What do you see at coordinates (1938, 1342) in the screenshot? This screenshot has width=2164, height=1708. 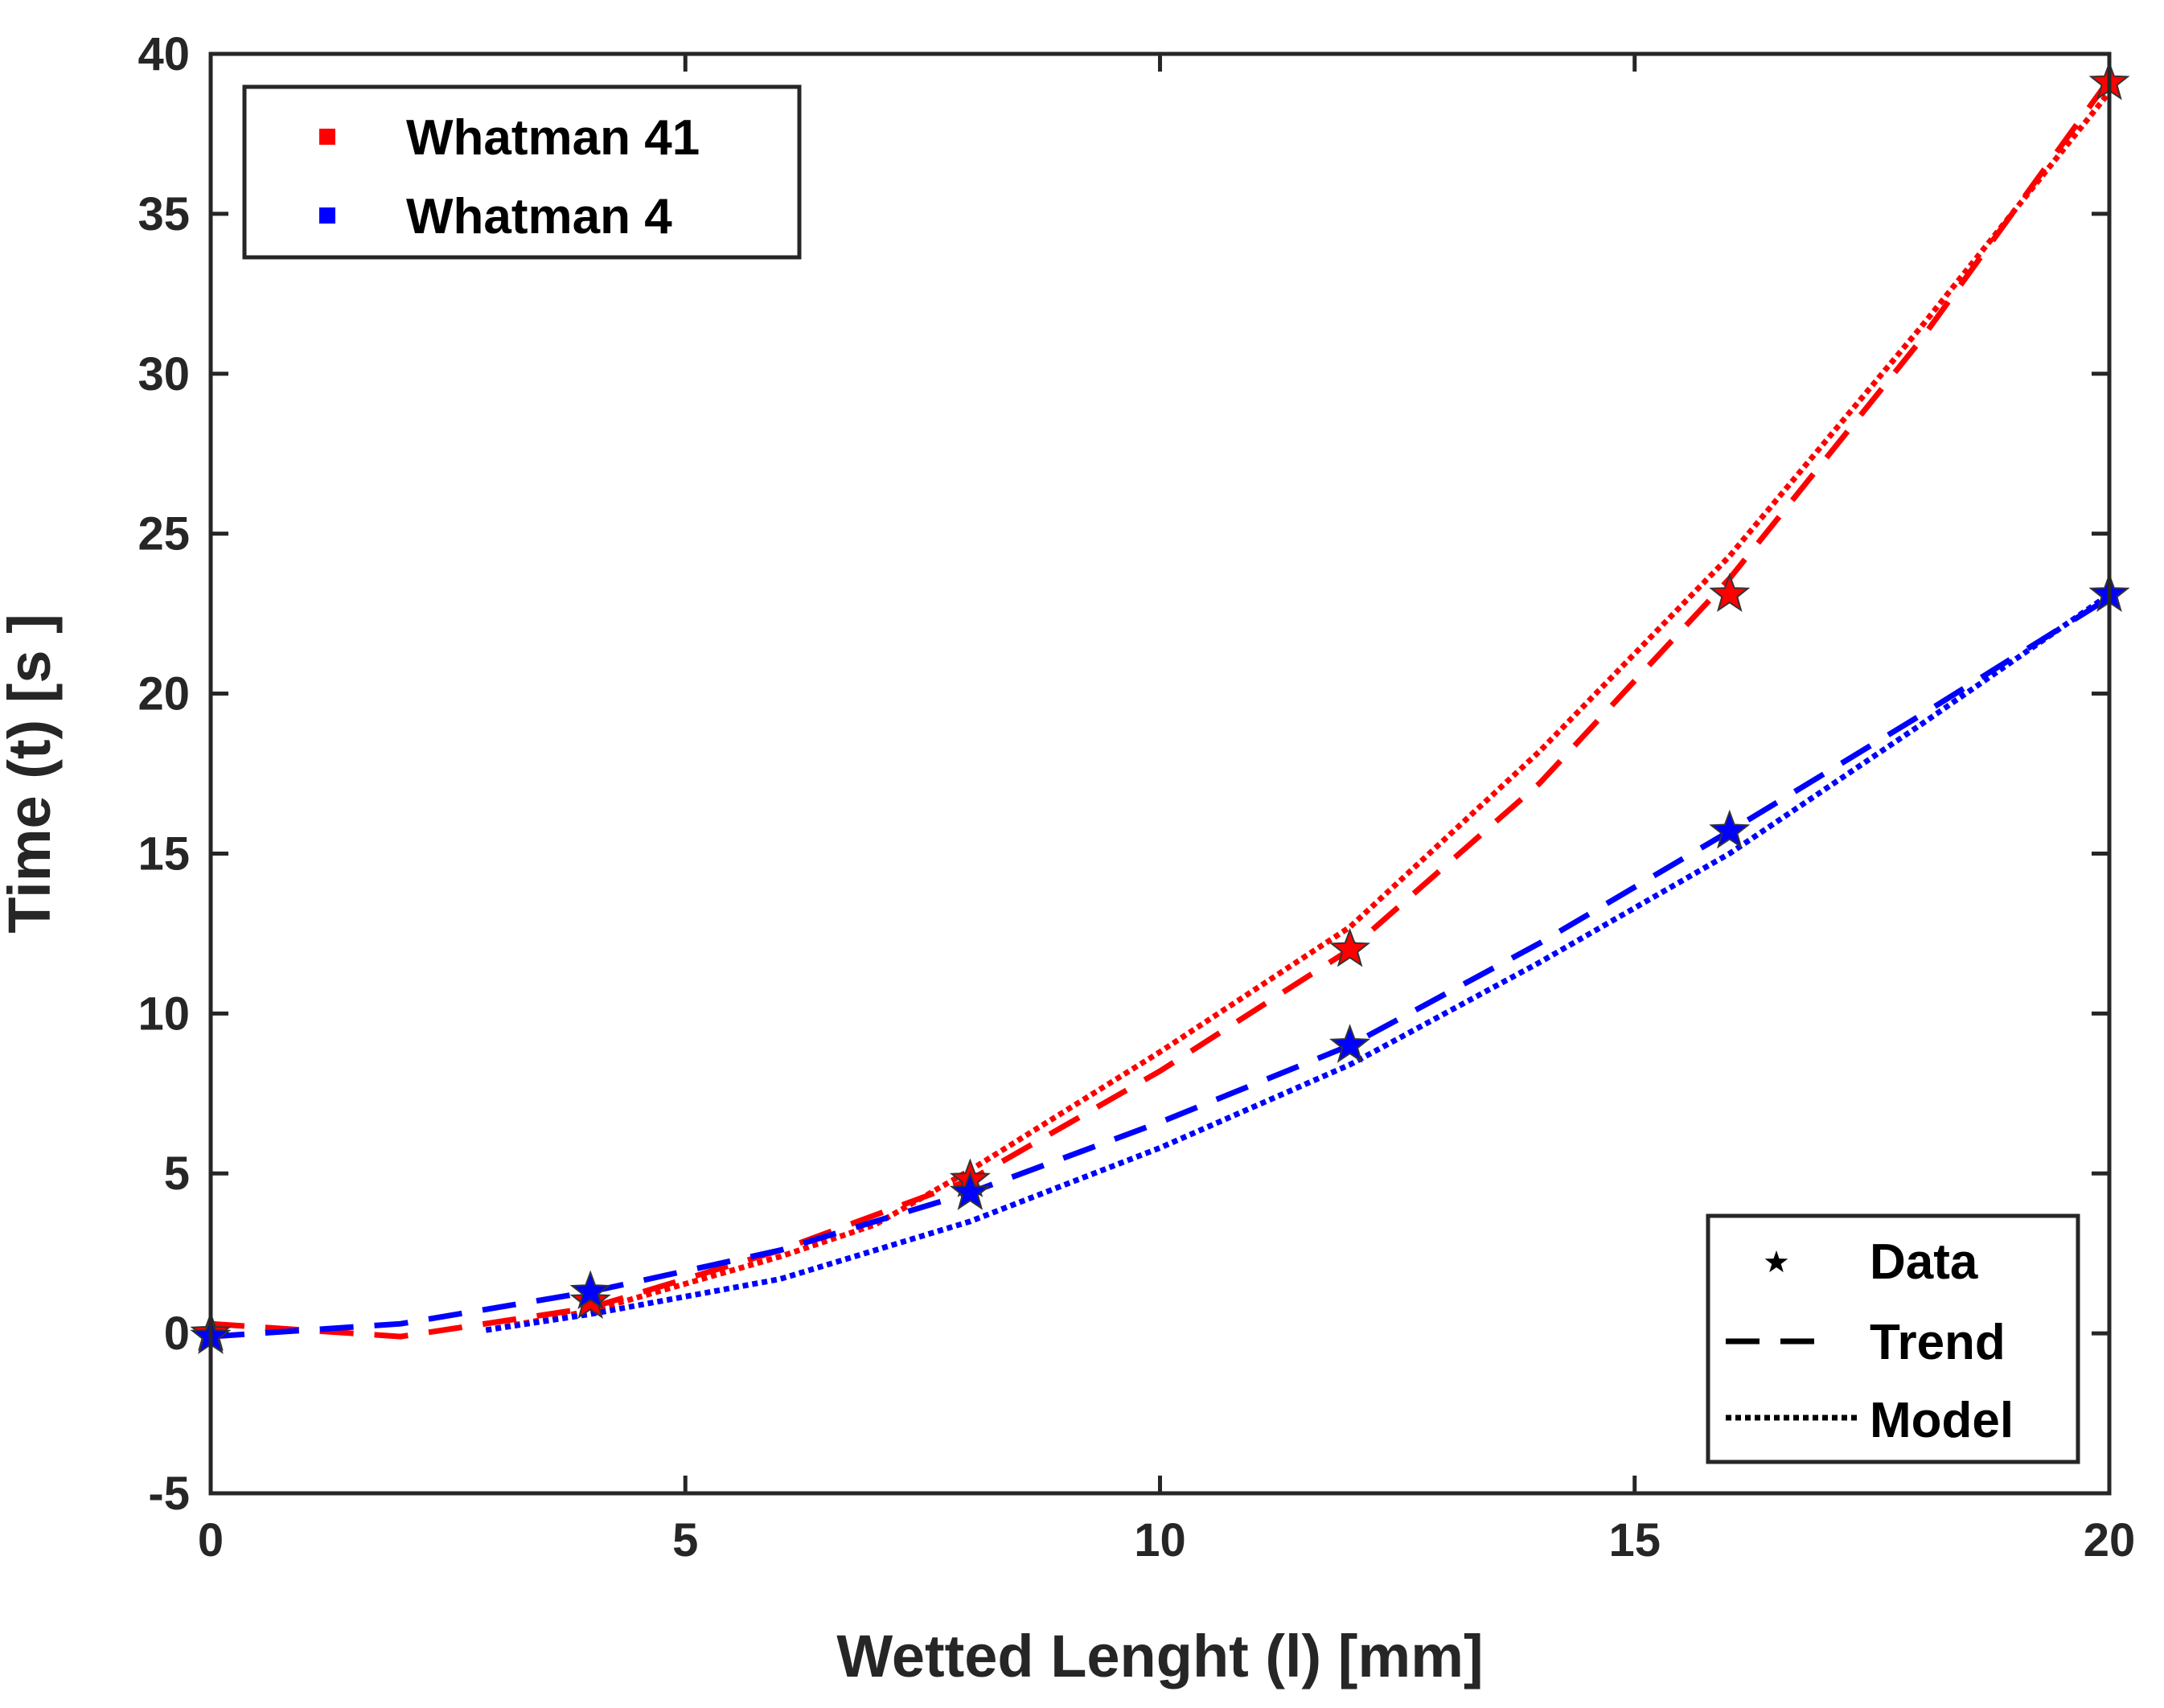 I see `legend-label-trend: Trend` at bounding box center [1938, 1342].